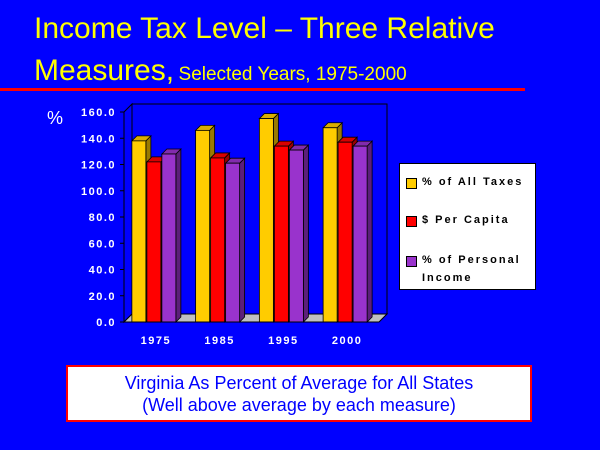 The image size is (600, 450). I want to click on legend-label-all-taxes: % of All Taxes, so click(473, 182).